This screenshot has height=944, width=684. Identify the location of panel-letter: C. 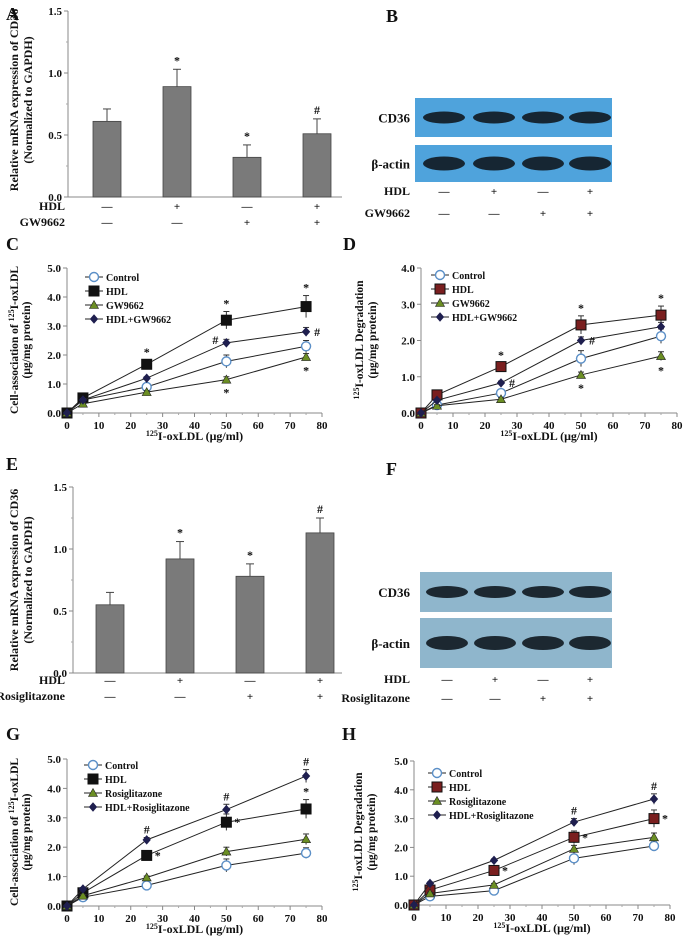
(12, 244).